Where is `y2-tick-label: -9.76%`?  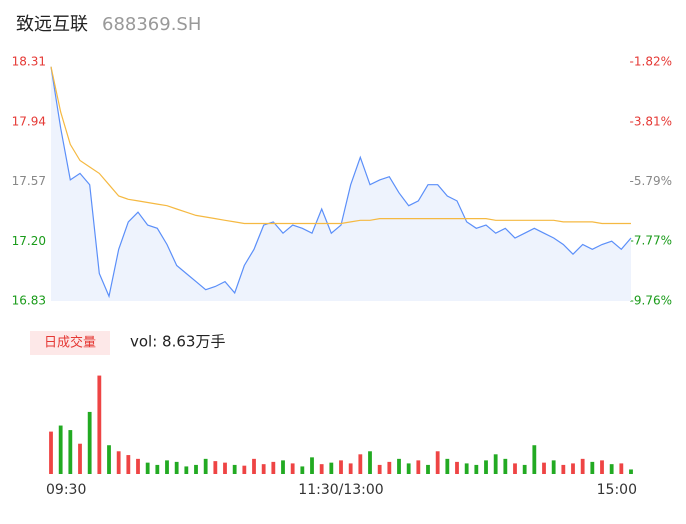
y2-tick-label: -9.76% is located at coordinates (651, 301).